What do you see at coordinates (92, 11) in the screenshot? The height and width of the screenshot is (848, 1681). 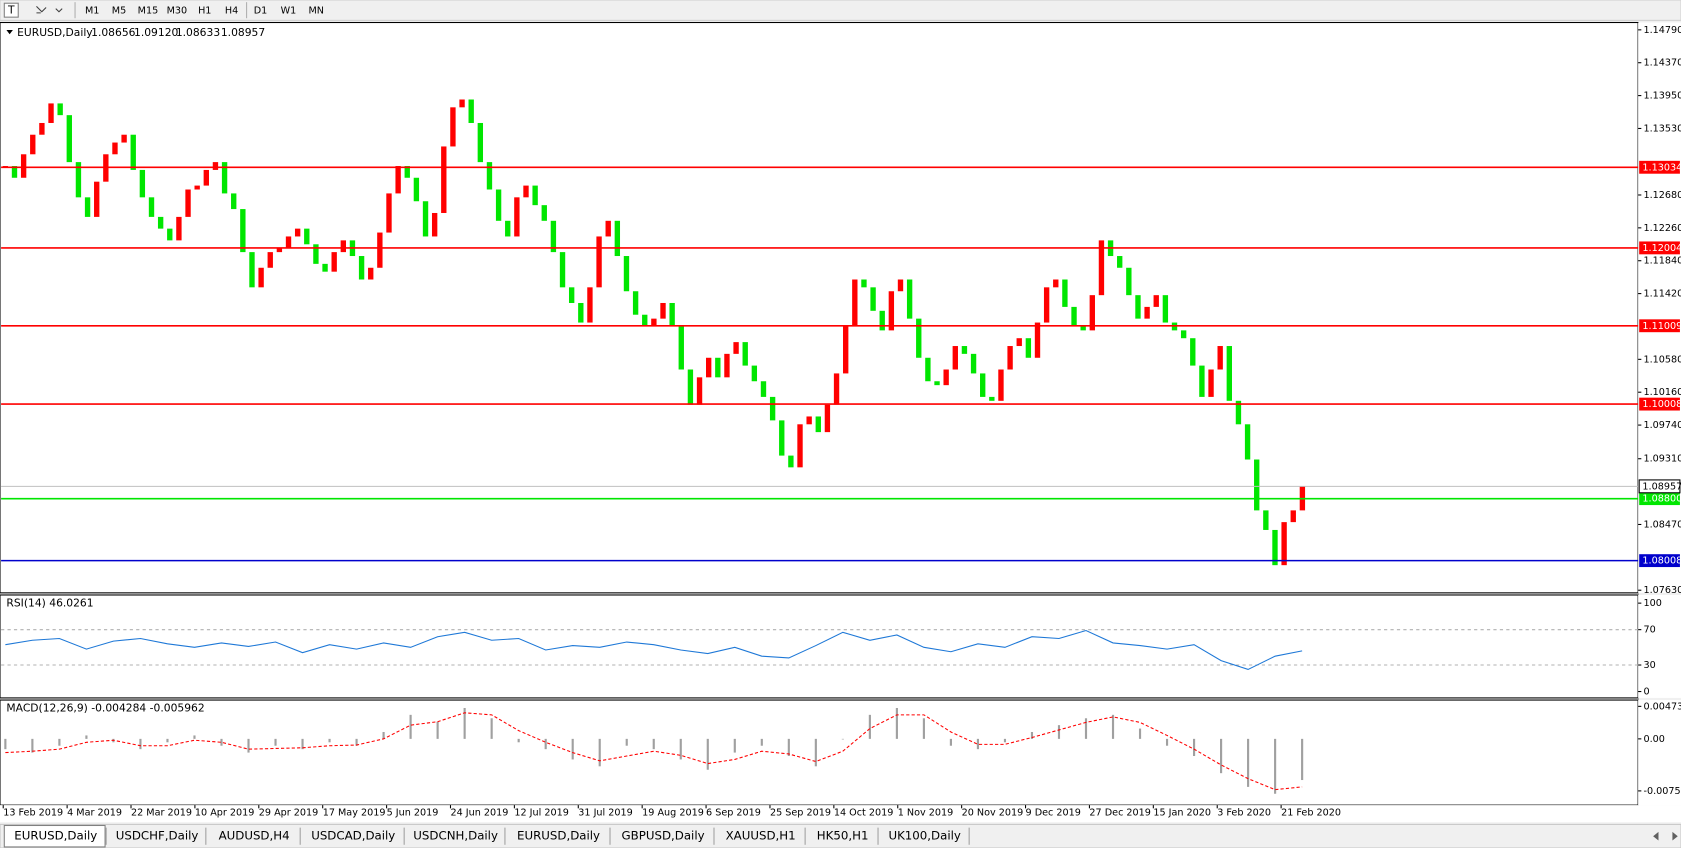 I see `timeframe-button: M1` at bounding box center [92, 11].